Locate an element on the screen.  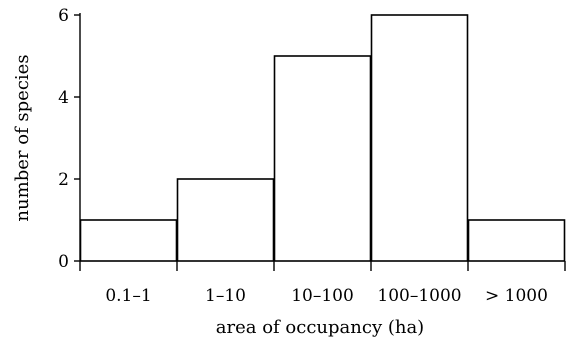
x-tick-label: > 1000 is located at coordinates (516, 296).